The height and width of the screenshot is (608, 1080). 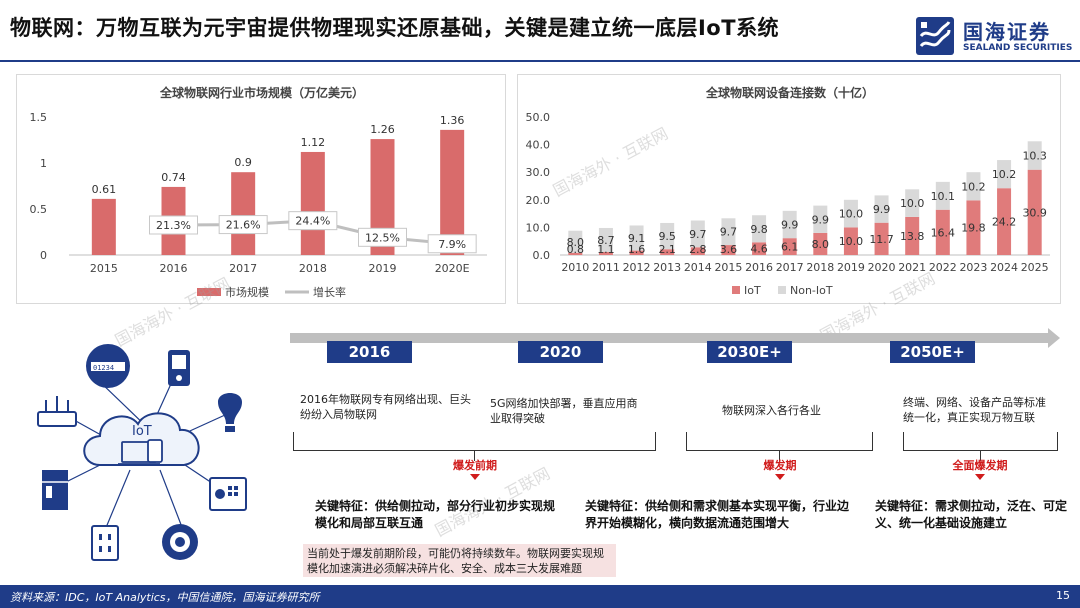 I want to click on chart1-ytick: 0.5, so click(x=39, y=209).